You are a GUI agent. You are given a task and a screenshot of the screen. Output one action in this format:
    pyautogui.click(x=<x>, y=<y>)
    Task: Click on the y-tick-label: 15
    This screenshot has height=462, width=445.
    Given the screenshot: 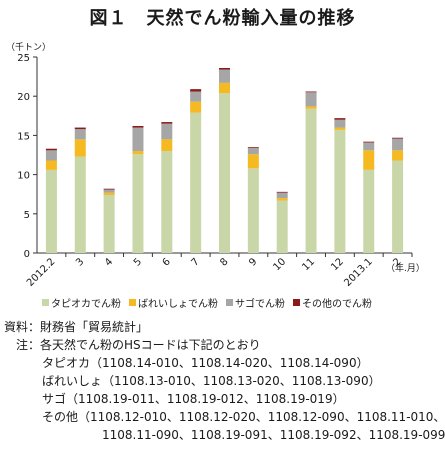 What is the action you would take?
    pyautogui.click(x=23, y=136)
    